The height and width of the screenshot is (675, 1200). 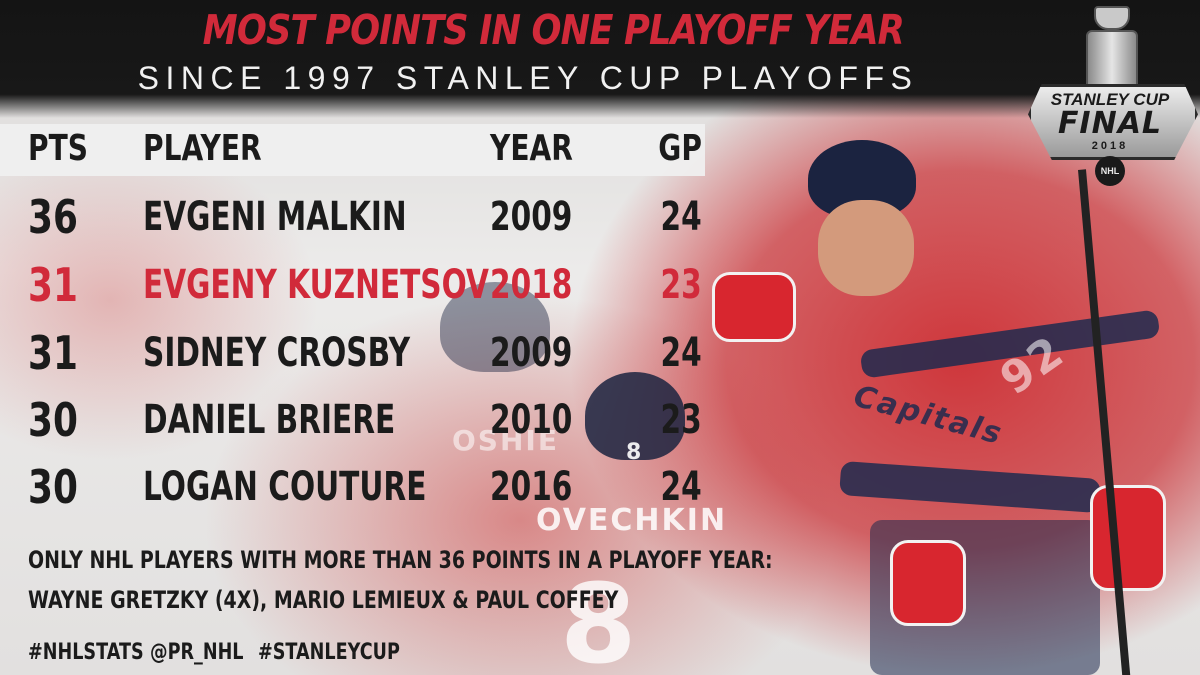 What do you see at coordinates (202, 148) in the screenshot?
I see `column-header-player: PLAYER` at bounding box center [202, 148].